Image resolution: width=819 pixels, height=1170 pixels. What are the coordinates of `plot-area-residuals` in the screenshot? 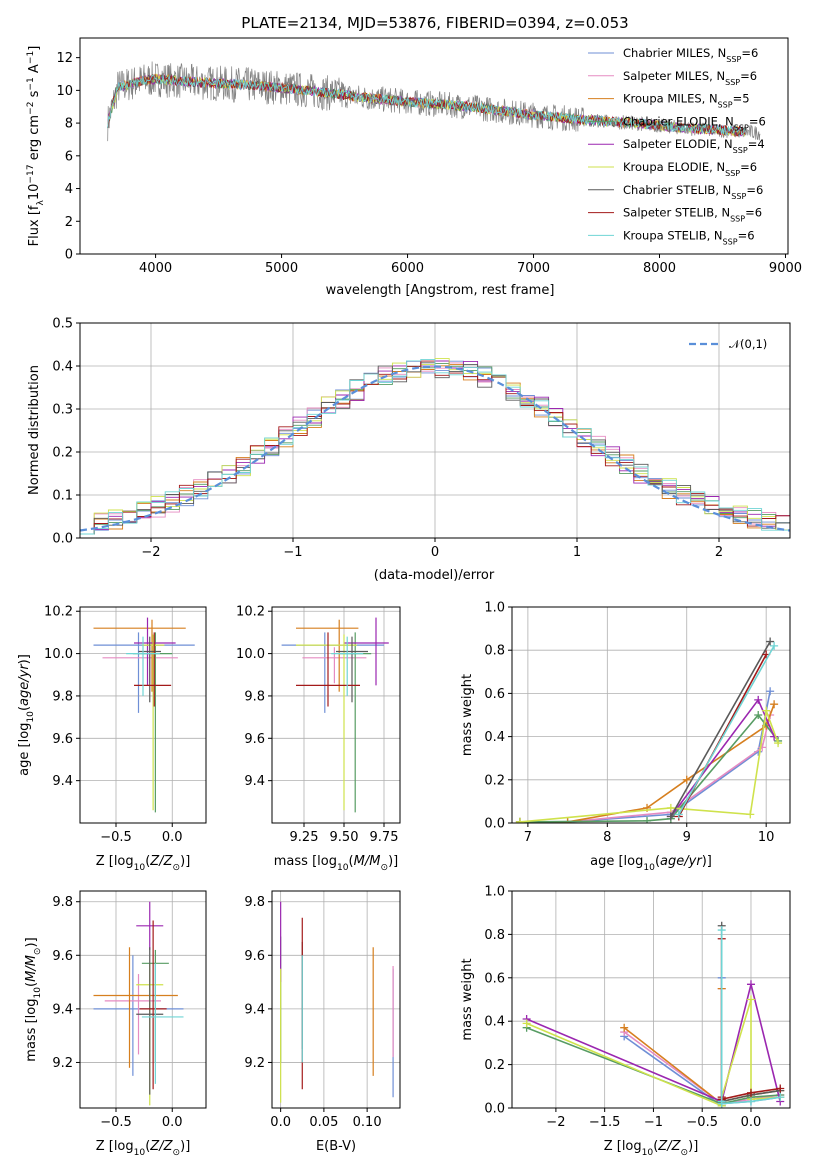 It's located at (435, 446).